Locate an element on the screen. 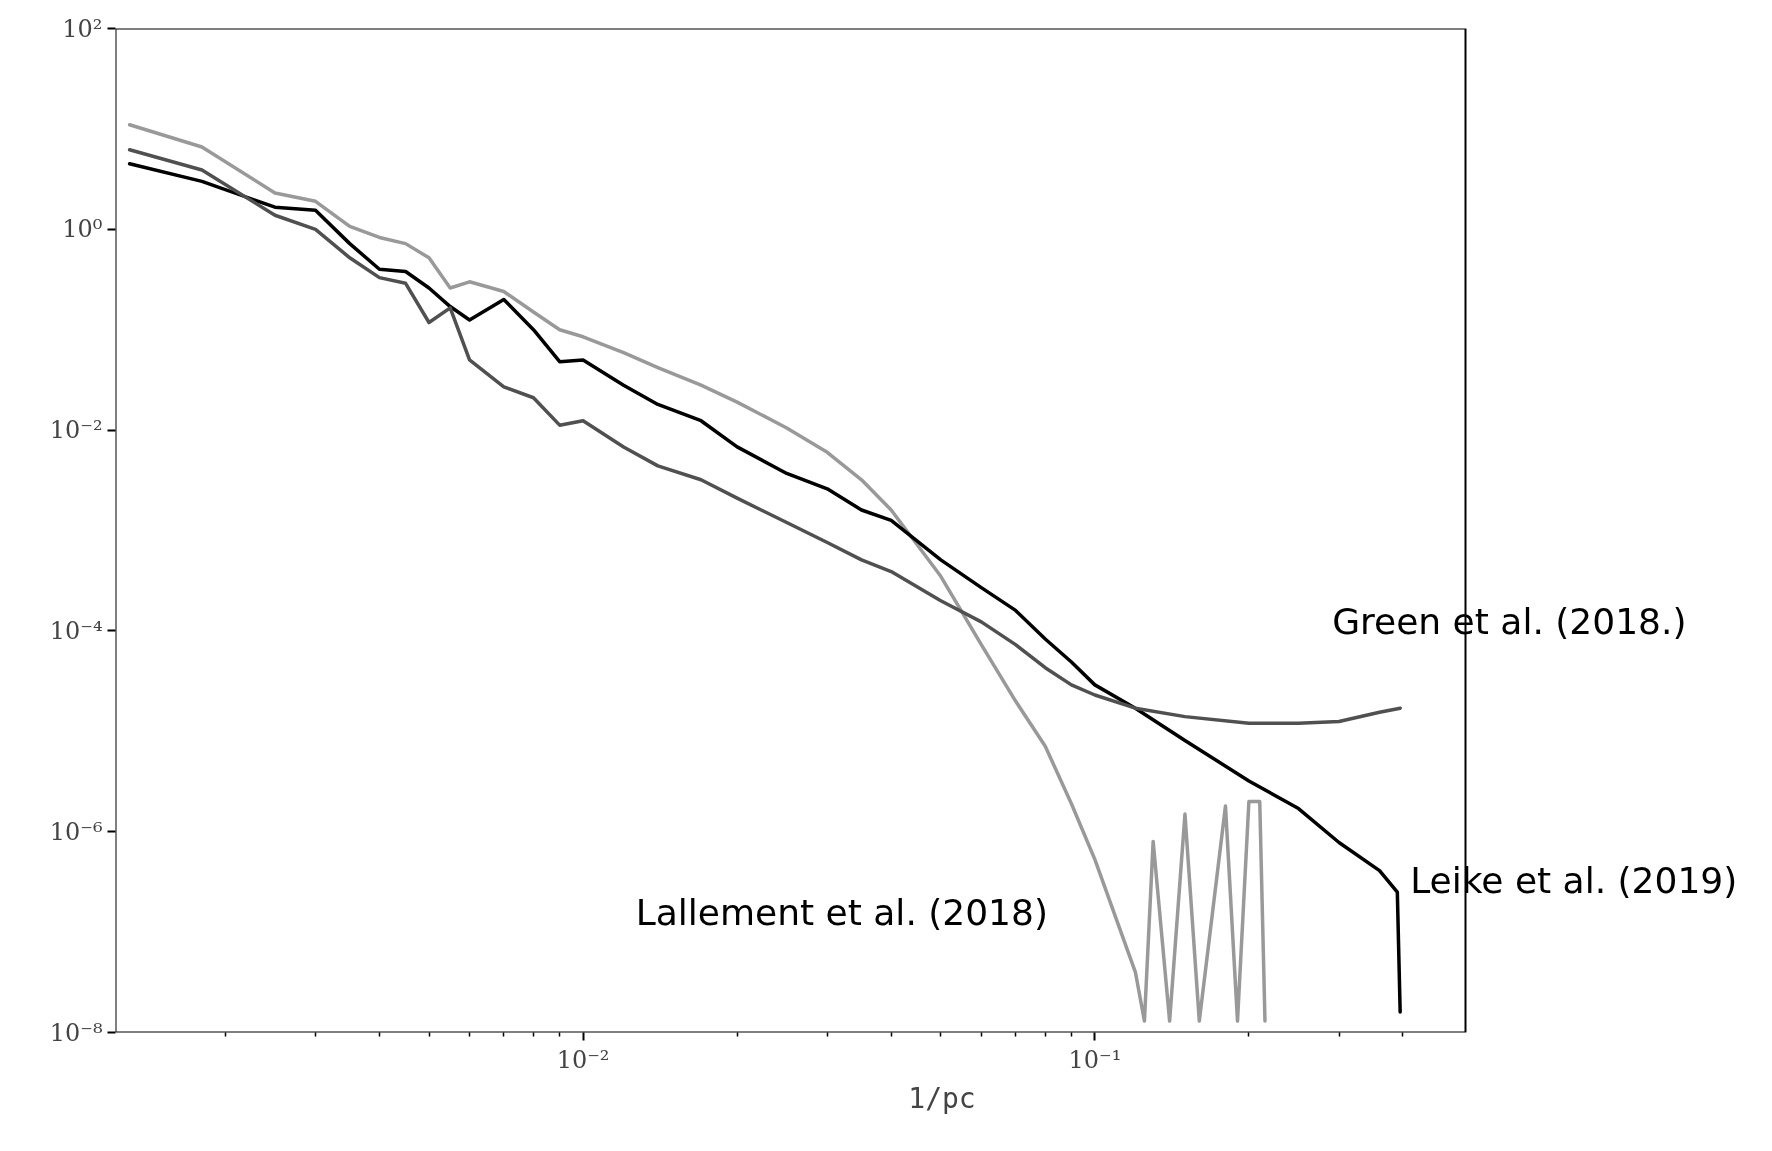 The image size is (1772, 1151). y-tick-label: 10⁻⁶ is located at coordinates (76, 831).